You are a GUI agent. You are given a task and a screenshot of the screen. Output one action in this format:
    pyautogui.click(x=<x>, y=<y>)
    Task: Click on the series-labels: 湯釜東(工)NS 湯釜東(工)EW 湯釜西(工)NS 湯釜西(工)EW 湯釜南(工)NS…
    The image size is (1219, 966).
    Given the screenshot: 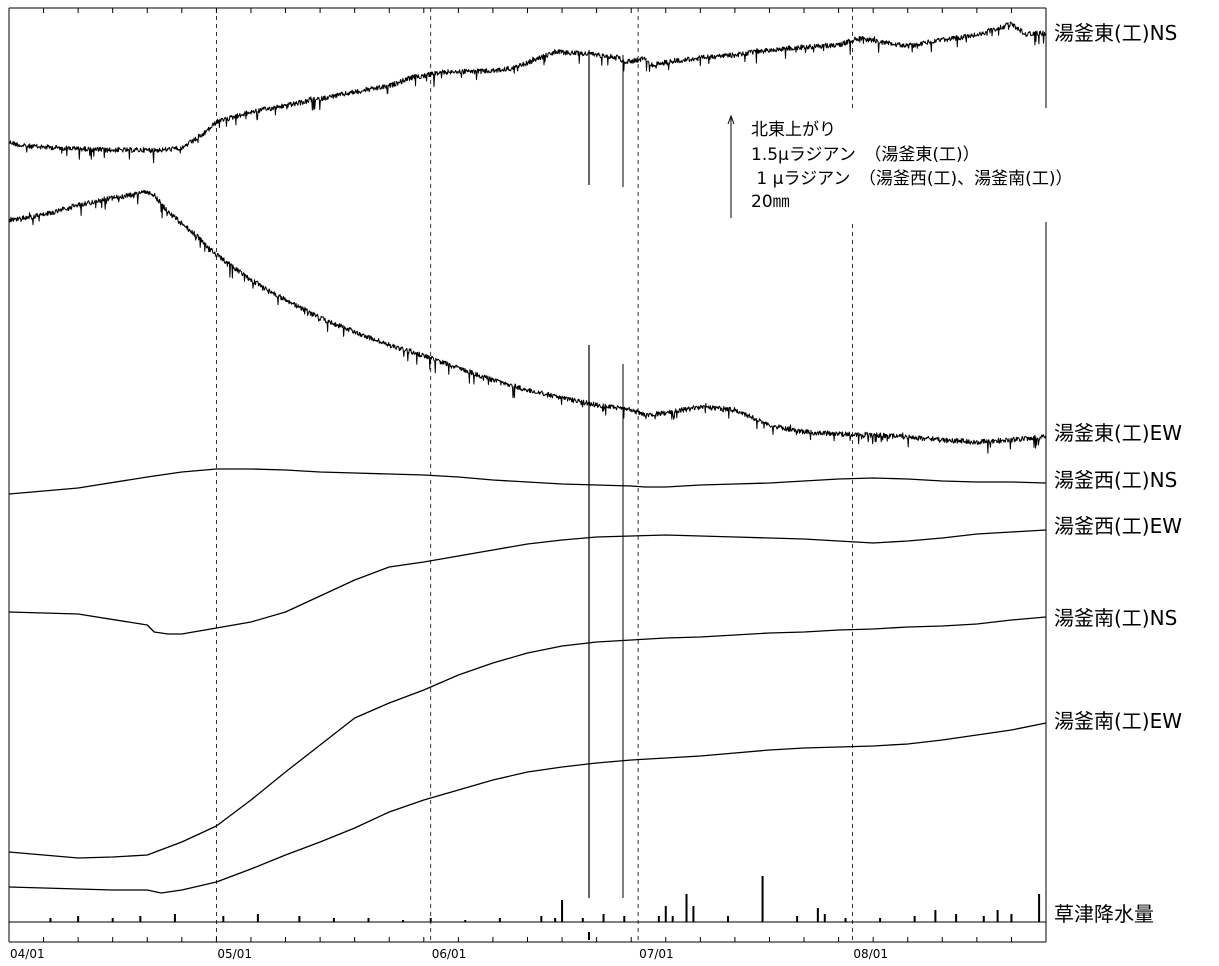 What is the action you would take?
    pyautogui.click(x=1118, y=473)
    